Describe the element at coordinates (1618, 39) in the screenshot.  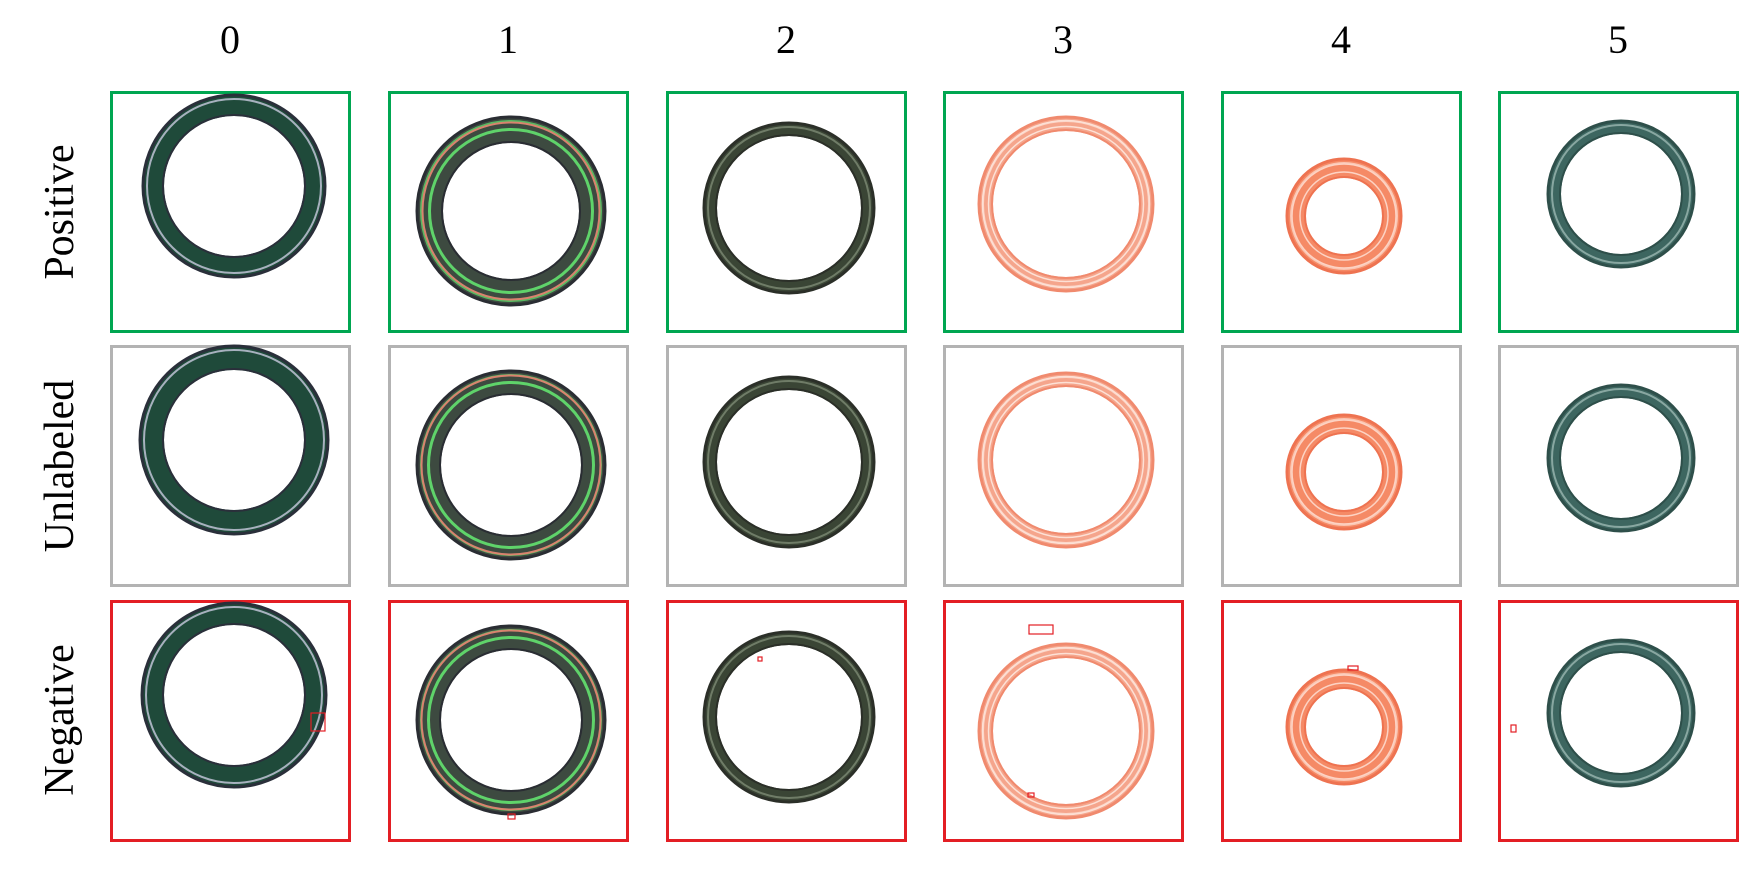
I see `column-header-5: 5` at that location.